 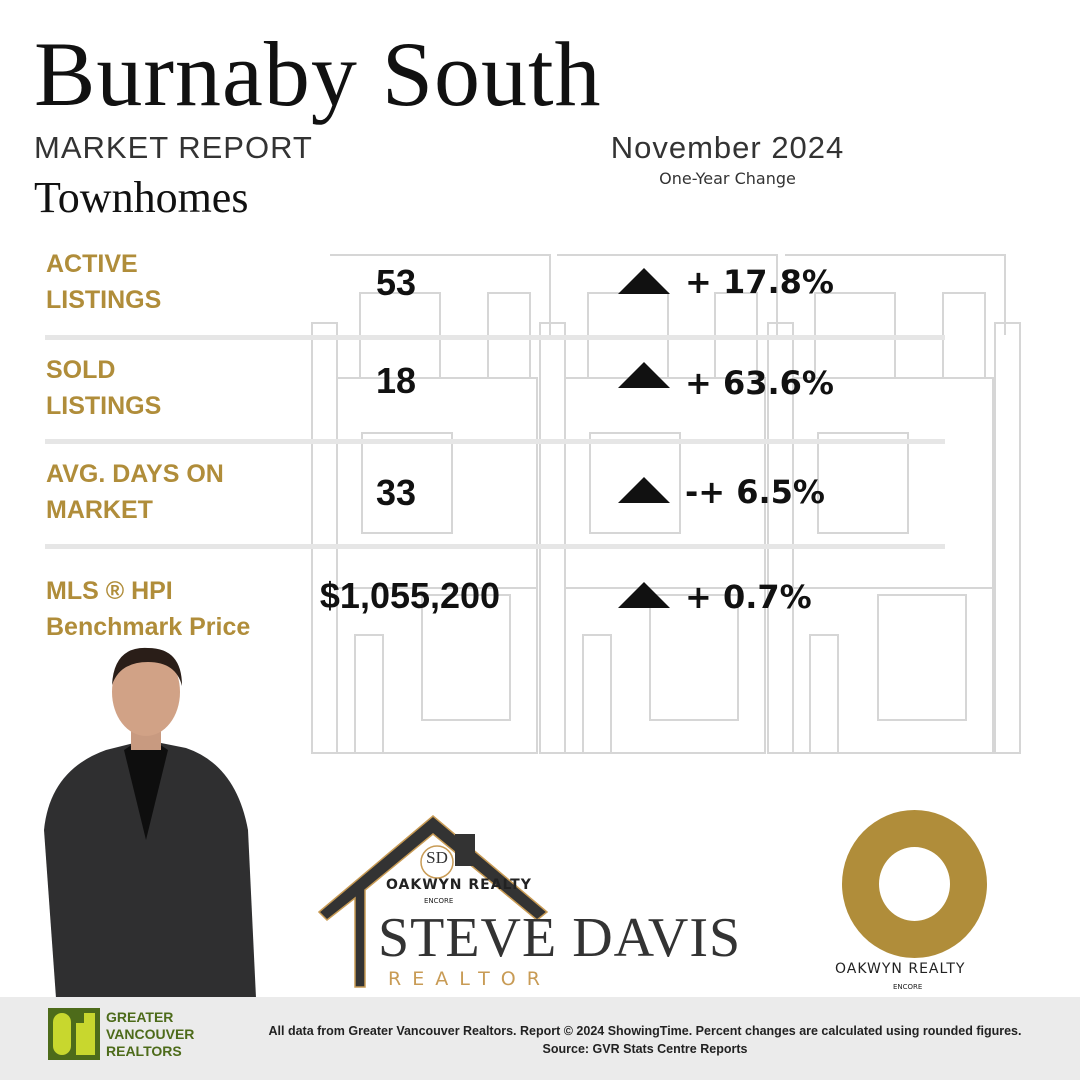 What do you see at coordinates (459, 885) in the screenshot?
I see `agent-brokerage: OAKWYN REALTY` at bounding box center [459, 885].